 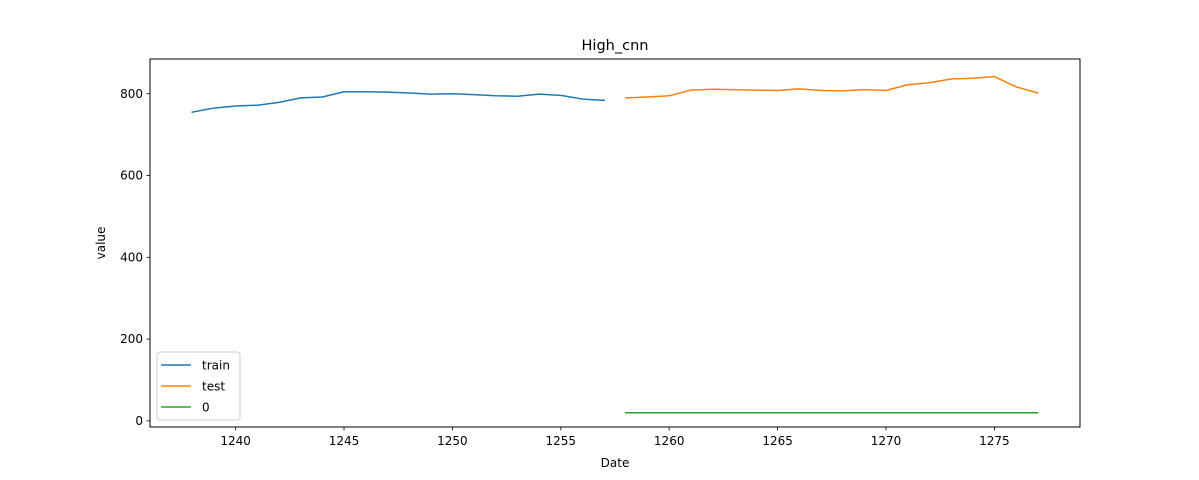 I want to click on legend-label-1: test, so click(x=213, y=387).